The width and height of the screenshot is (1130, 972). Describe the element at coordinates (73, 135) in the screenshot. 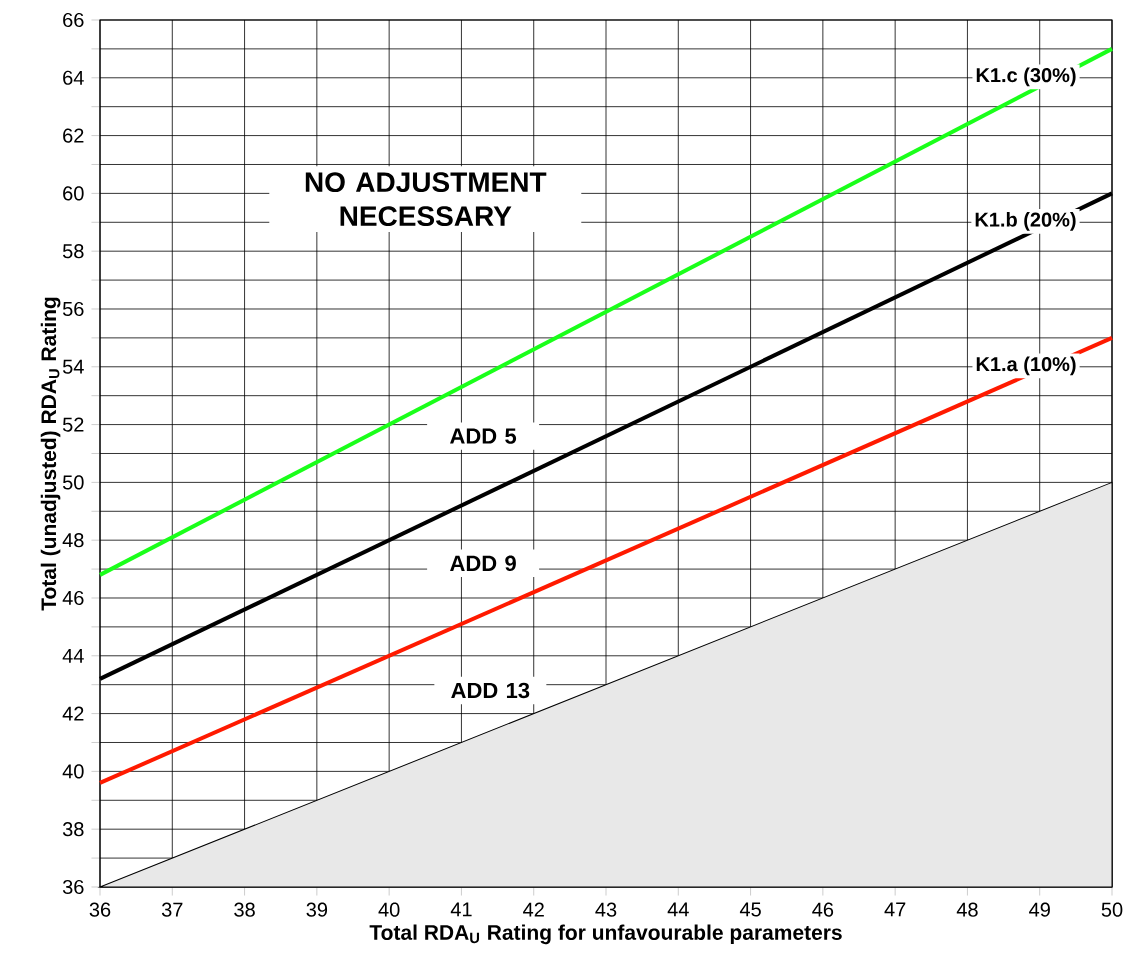

I see `y-tick-label: 62` at that location.